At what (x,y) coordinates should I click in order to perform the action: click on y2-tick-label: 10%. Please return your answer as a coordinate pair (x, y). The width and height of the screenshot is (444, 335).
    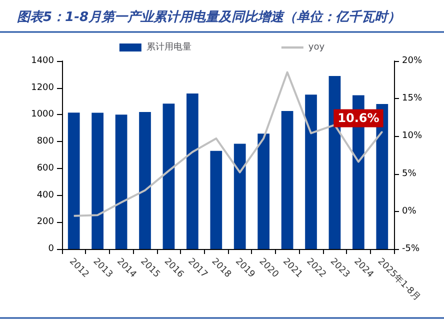
    Looking at the image, I should click on (412, 136).